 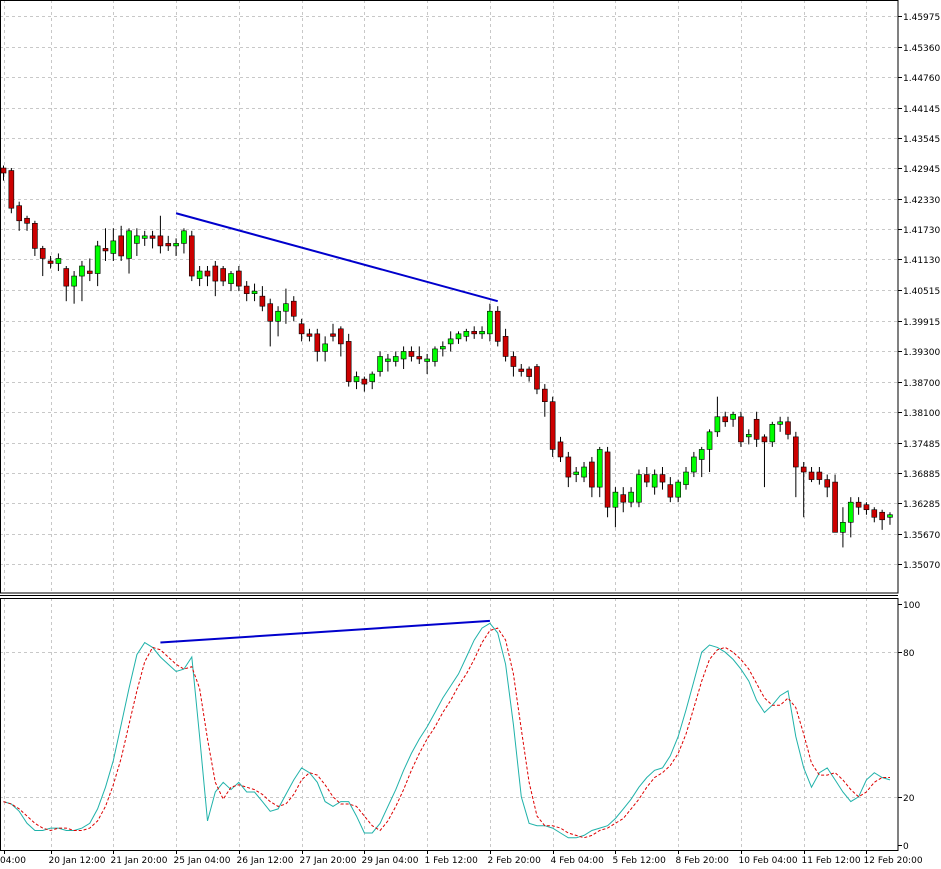 I want to click on price-tick-label: 1.36285, so click(x=921, y=505).